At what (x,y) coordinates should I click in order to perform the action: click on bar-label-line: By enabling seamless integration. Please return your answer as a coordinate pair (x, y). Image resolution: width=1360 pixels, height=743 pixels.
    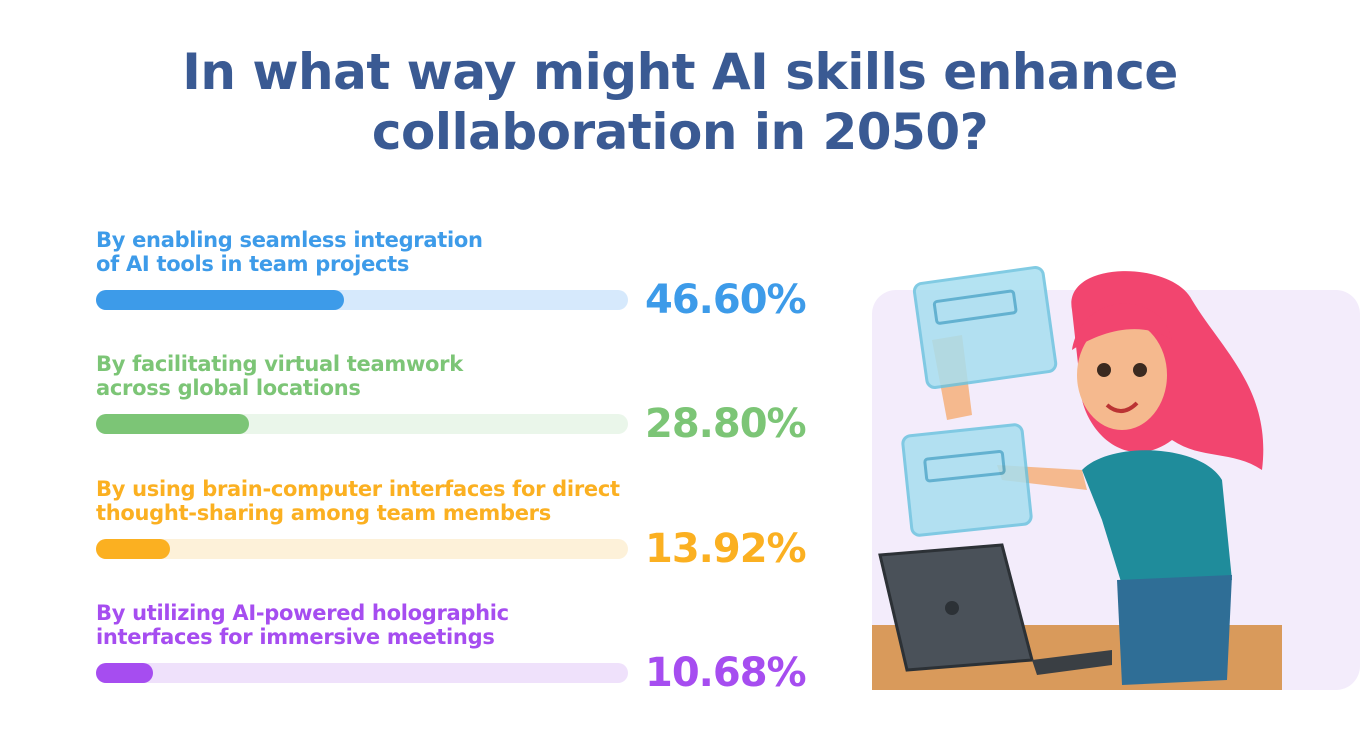
    Looking at the image, I should click on (289, 240).